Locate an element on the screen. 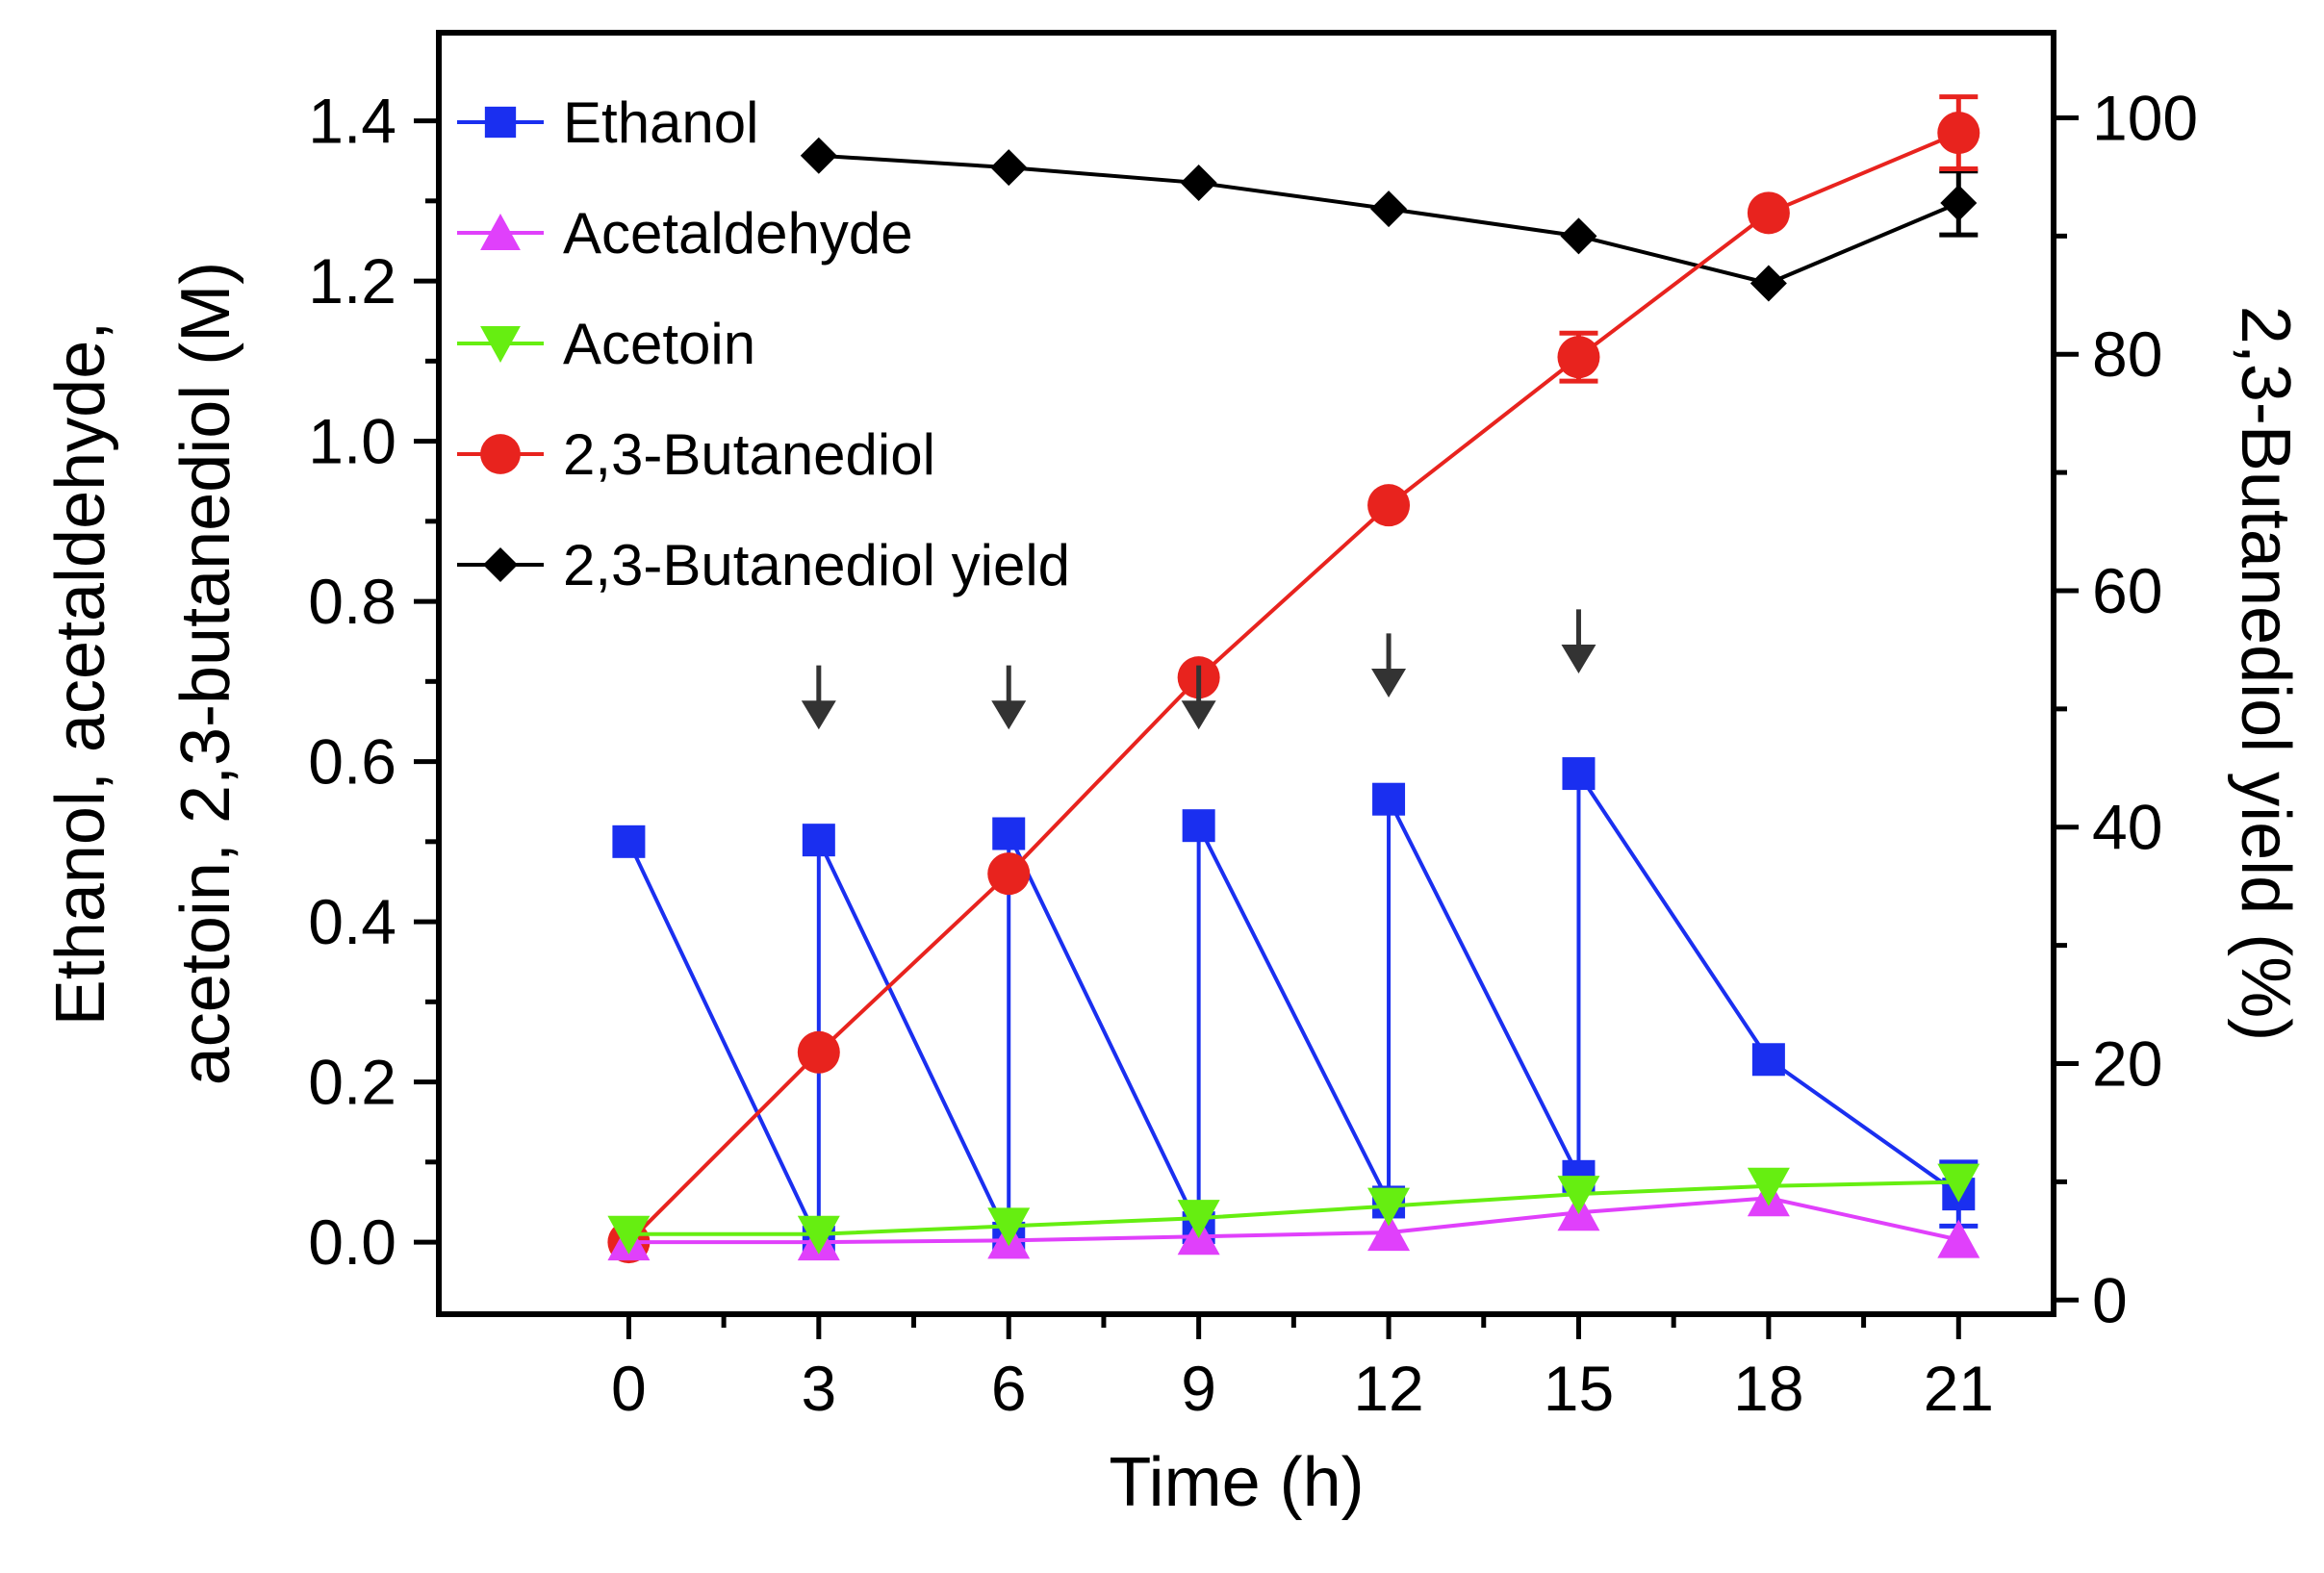 This screenshot has height=1573, width=2324. legend-label: Acetoin is located at coordinates (659, 344).